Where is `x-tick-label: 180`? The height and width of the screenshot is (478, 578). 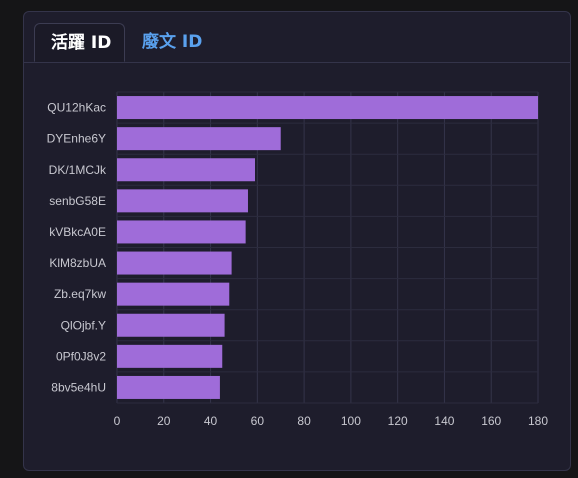 x-tick-label: 180 is located at coordinates (538, 421).